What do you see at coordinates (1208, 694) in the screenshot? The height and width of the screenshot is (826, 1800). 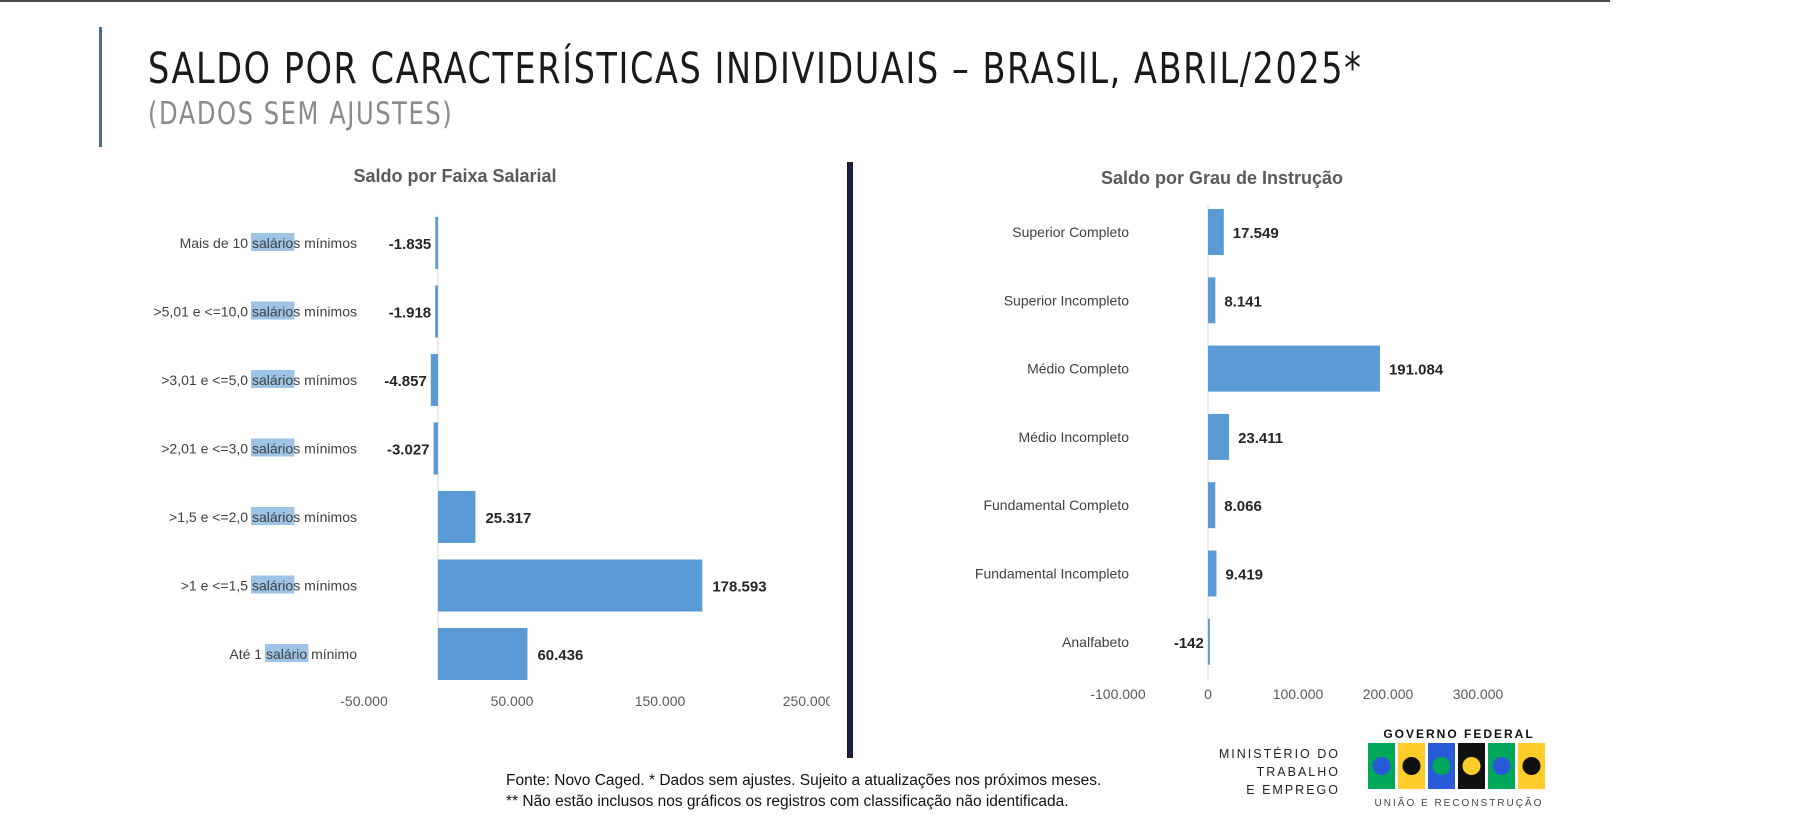 I see `tick-label: 0` at bounding box center [1208, 694].